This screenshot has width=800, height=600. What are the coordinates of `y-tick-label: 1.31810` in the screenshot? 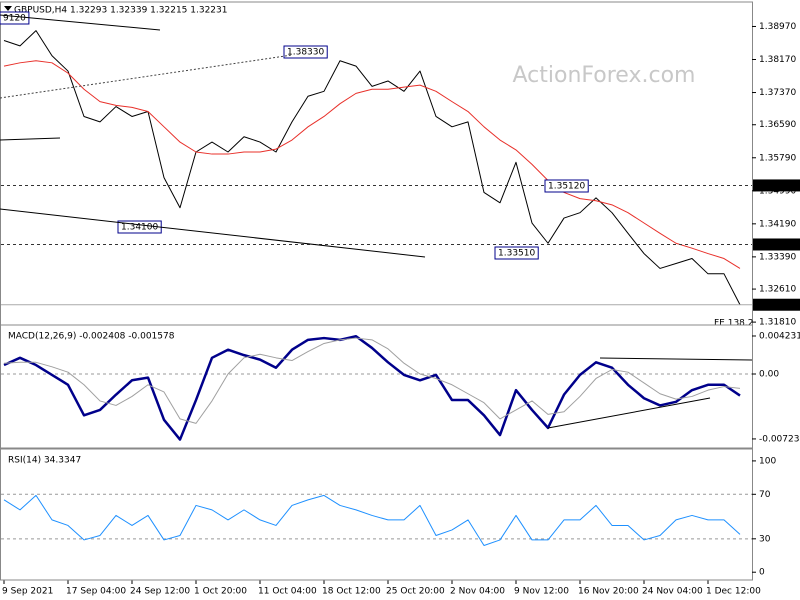 It's located at (777, 323).